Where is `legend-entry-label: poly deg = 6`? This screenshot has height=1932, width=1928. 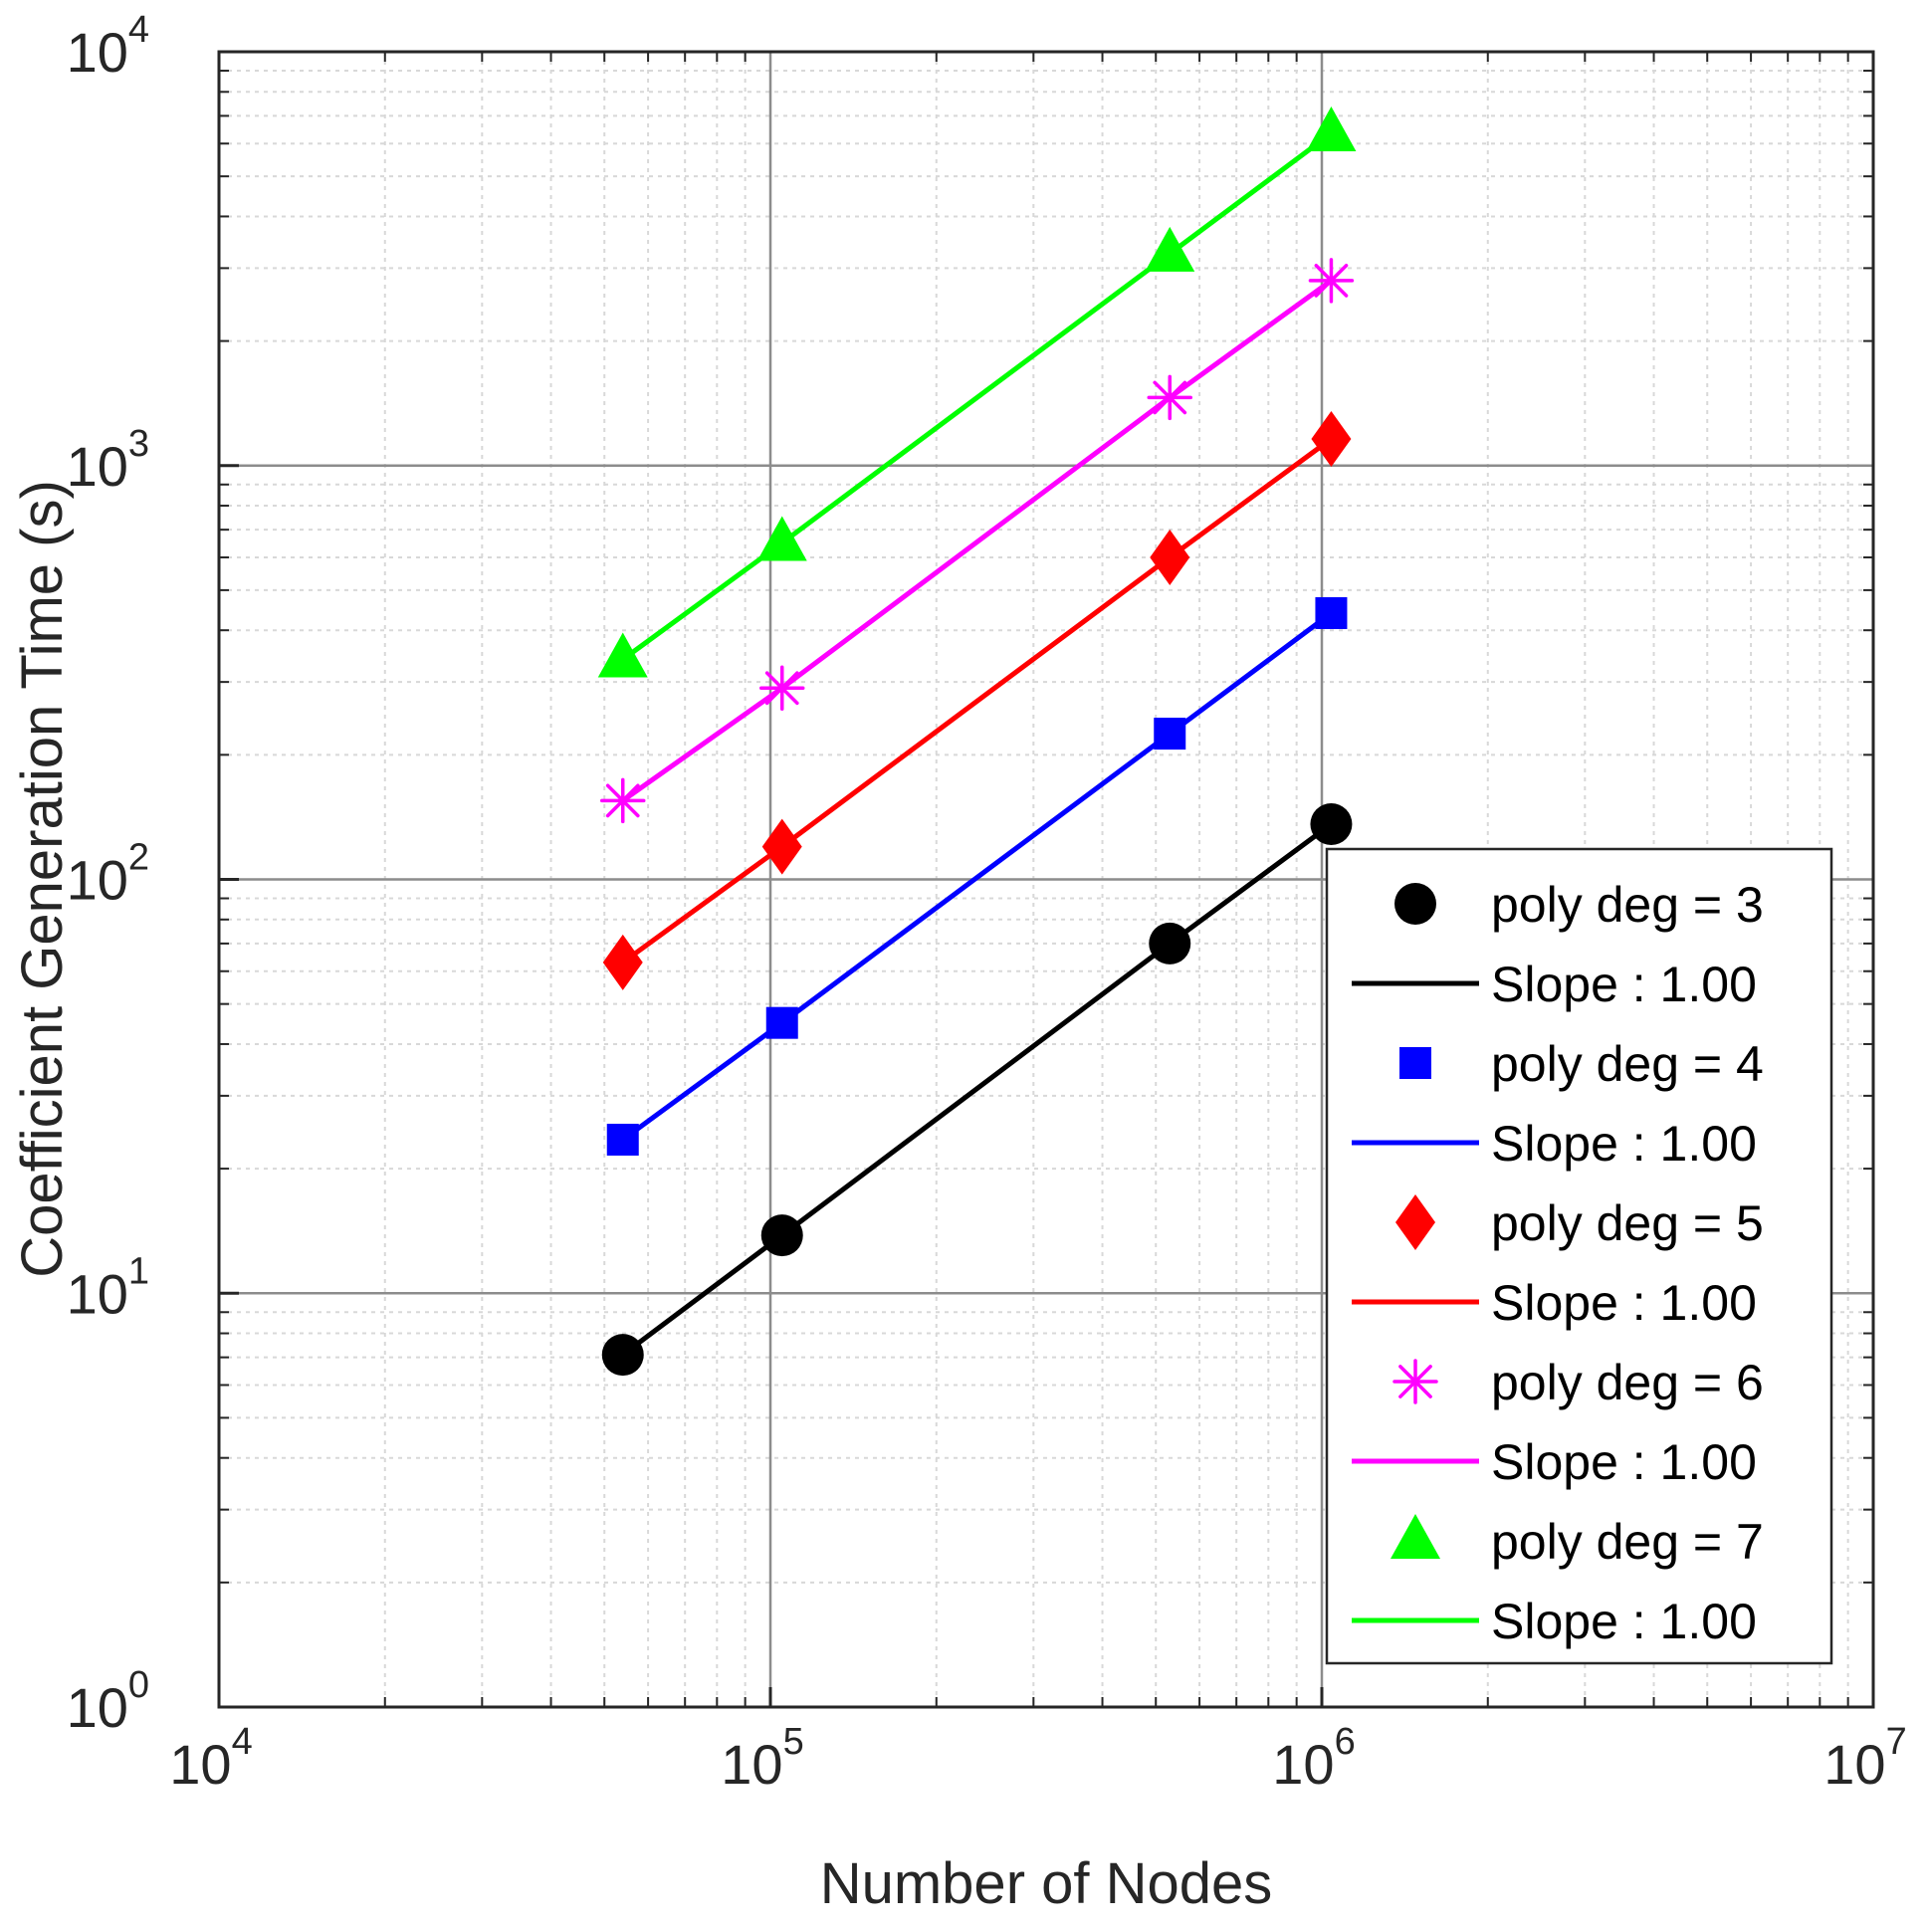 legend-entry-label: poly deg = 6 is located at coordinates (1627, 1382).